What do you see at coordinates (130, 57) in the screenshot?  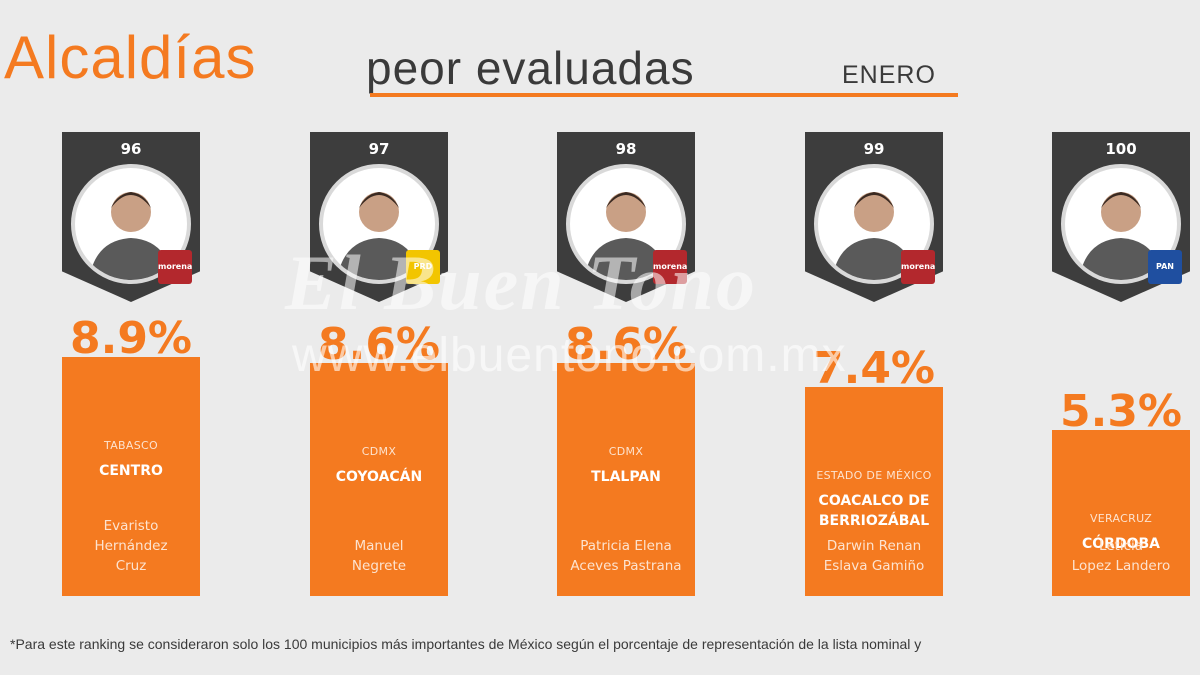 I see `page-title: Alcaldías` at bounding box center [130, 57].